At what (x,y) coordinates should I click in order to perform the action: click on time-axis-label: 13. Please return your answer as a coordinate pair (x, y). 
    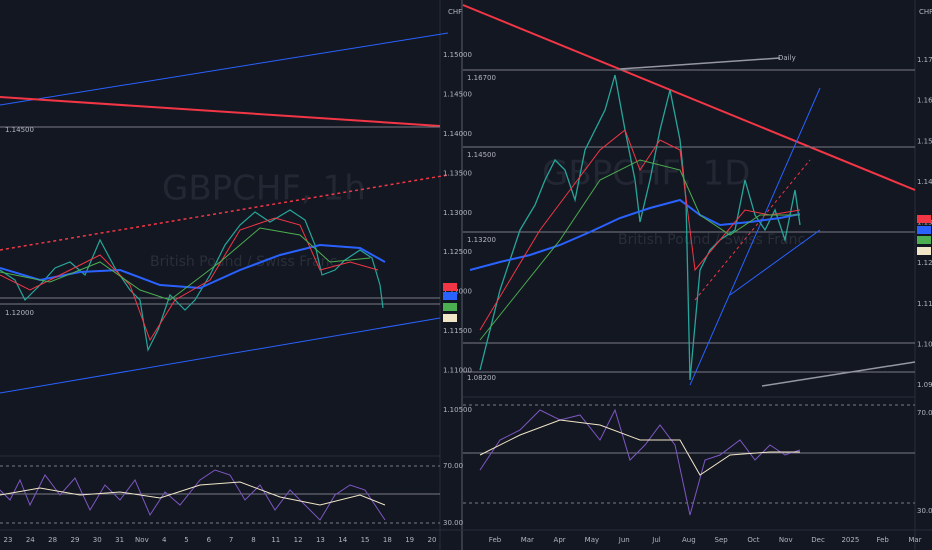
    Looking at the image, I should click on (320, 540).